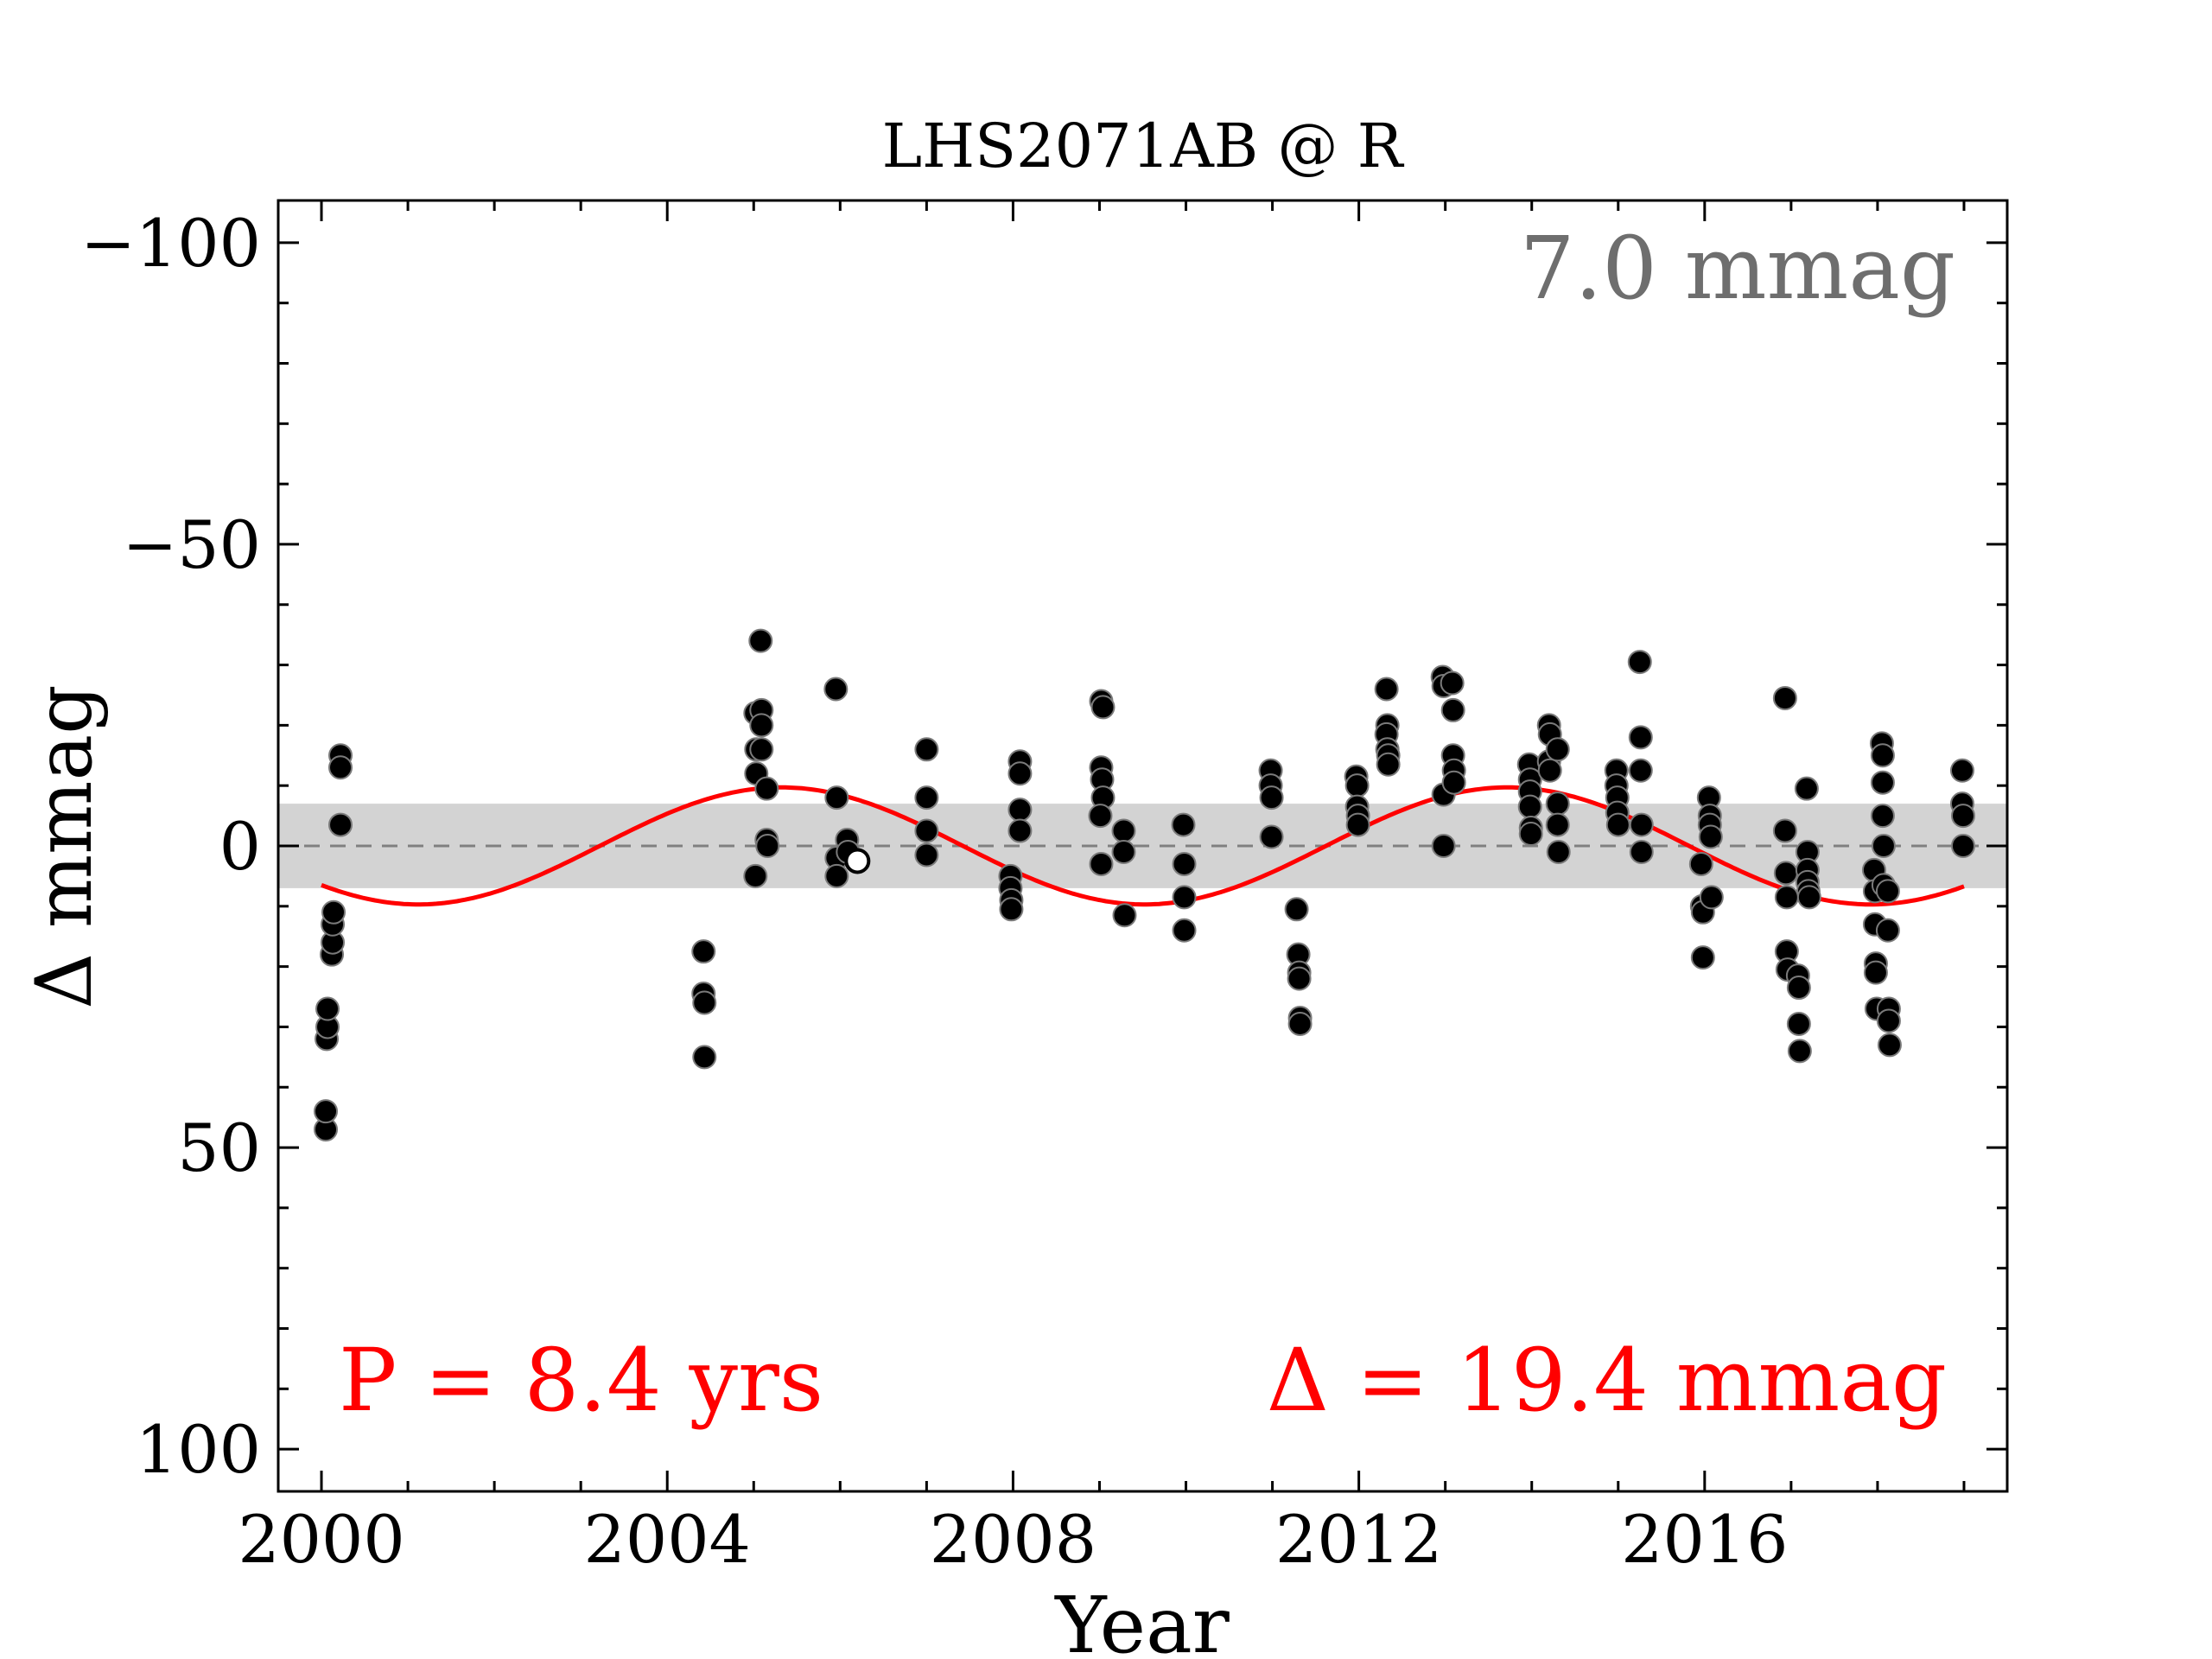 This screenshot has height=1659, width=2212. Describe the element at coordinates (1013, 1539) in the screenshot. I see `x-tick-label: 2008` at that location.